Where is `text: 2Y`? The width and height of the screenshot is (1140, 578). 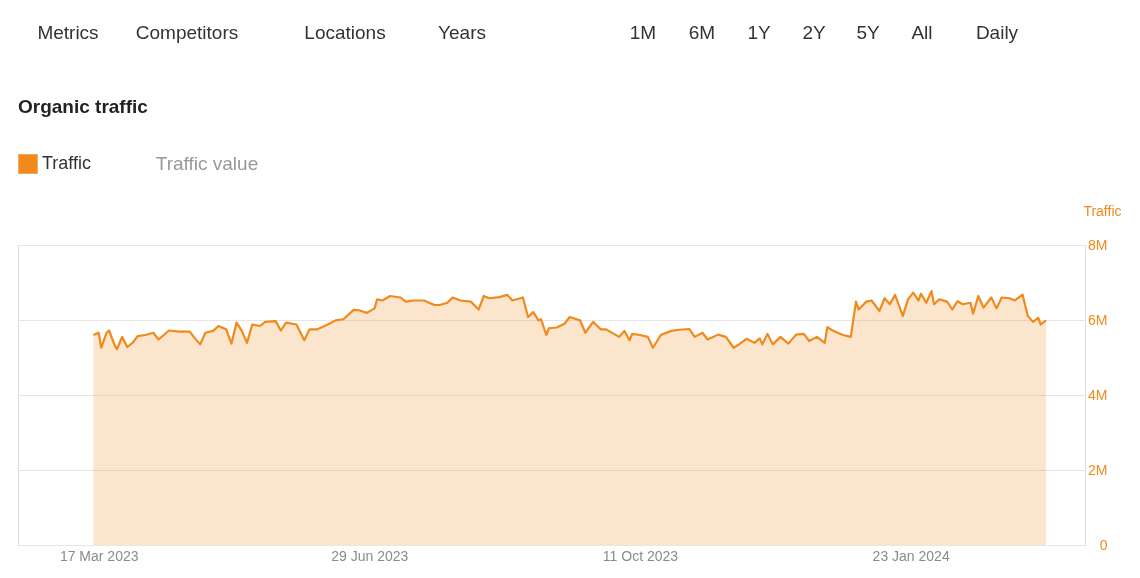
text: 2Y is located at coordinates (814, 32).